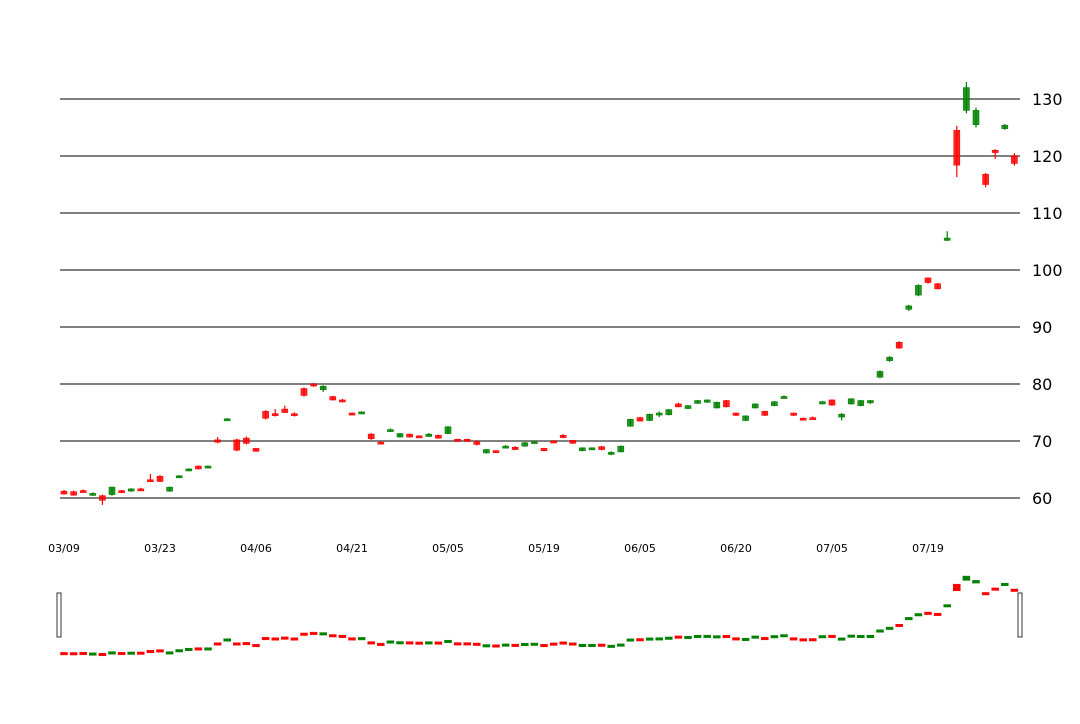  Describe the element at coordinates (544, 548) in the screenshot. I see `x-tick-label: 05/19` at that location.